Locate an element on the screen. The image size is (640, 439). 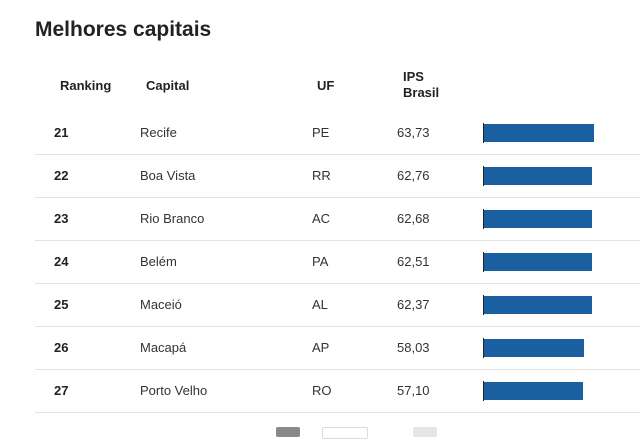
pagination-next-button is located at coordinates (425, 432).